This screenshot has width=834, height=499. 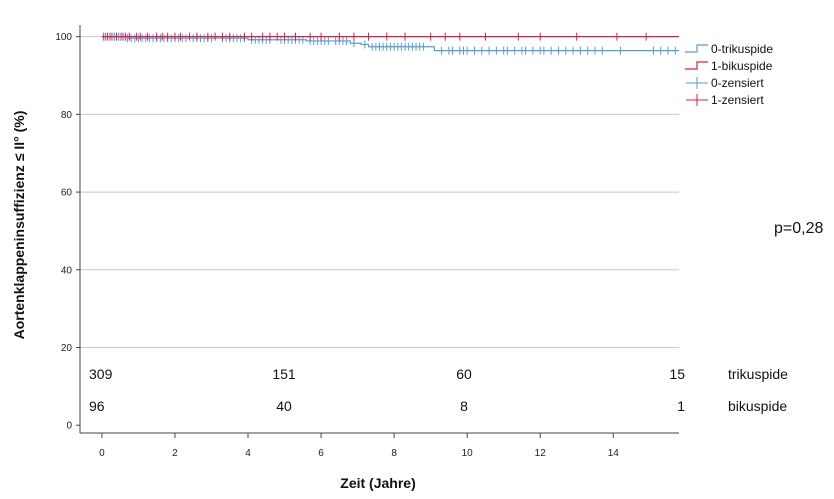 What do you see at coordinates (394, 453) in the screenshot?
I see `x-tick-label: 8` at bounding box center [394, 453].